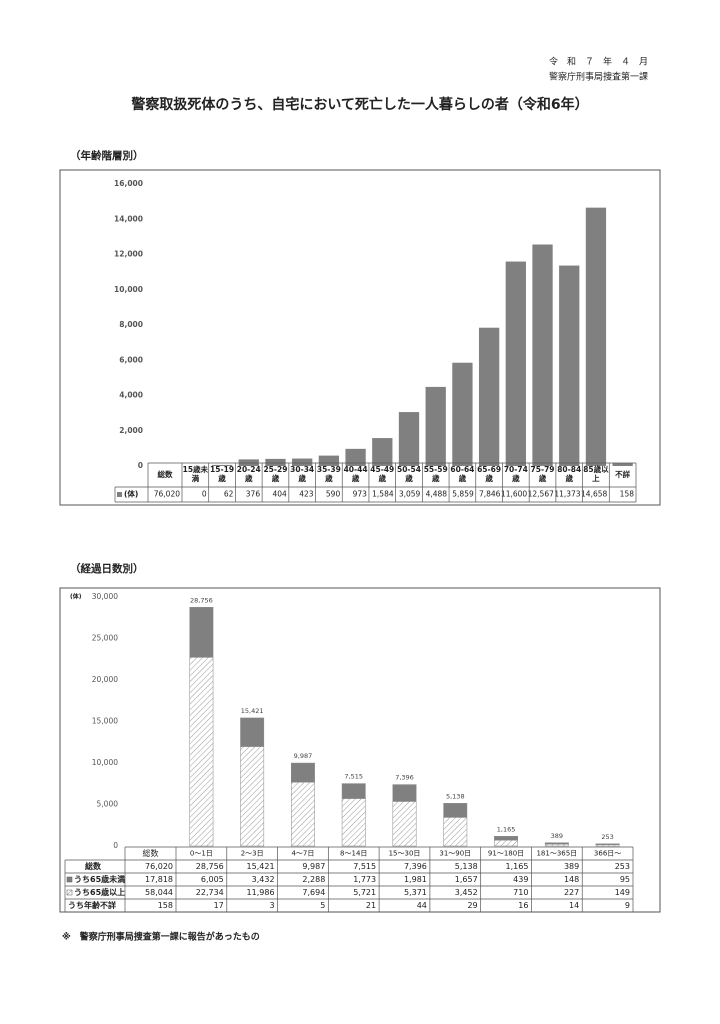  I want to click on y-tick-label: 10,000, so click(105, 762).